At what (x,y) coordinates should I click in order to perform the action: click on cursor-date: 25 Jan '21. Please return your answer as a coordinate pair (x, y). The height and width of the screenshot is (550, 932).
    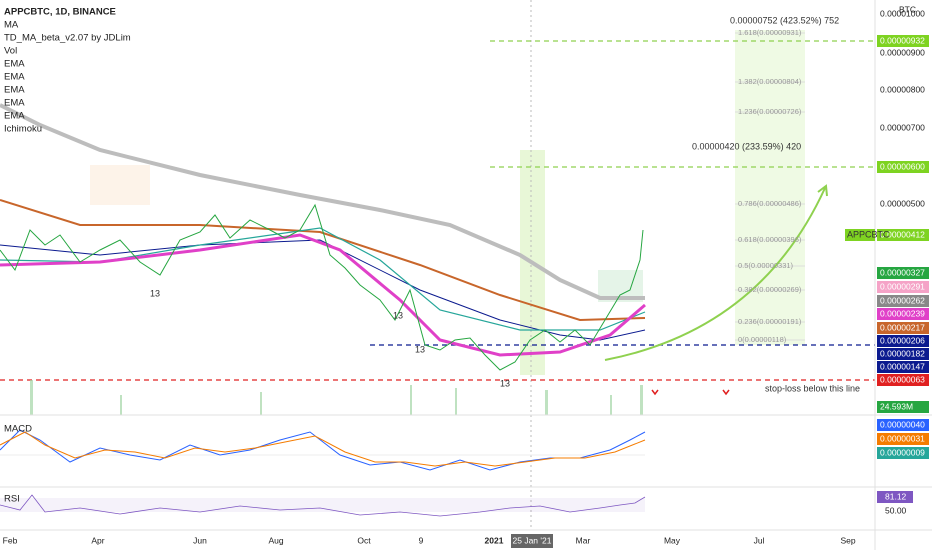
    Looking at the image, I should click on (532, 540).